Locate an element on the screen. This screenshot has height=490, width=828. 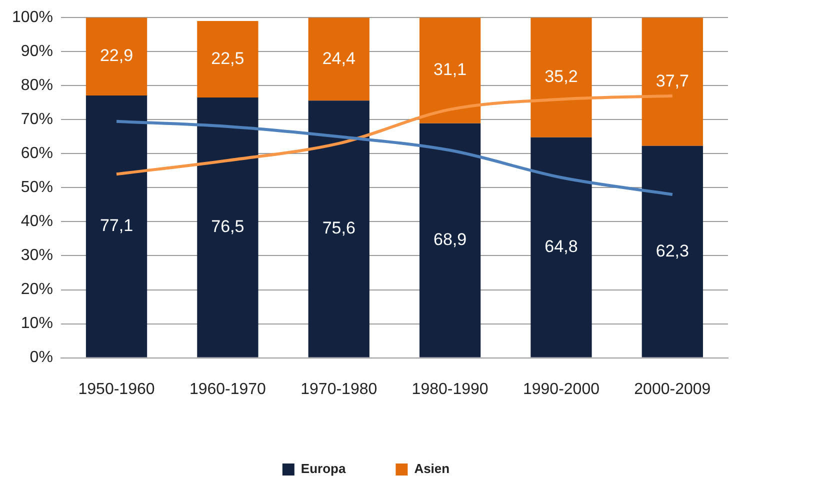
y-tick-label: 50% is located at coordinates (36, 187).